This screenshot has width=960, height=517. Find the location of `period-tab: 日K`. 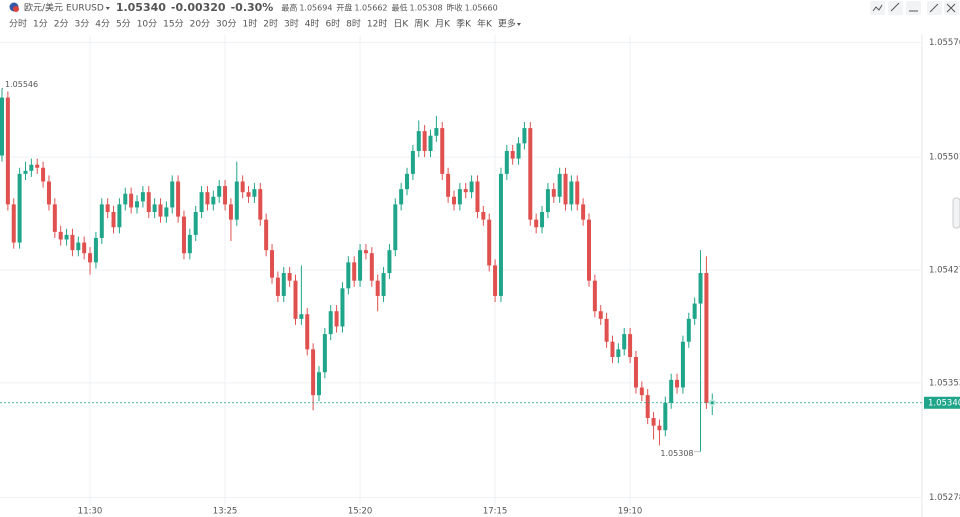

period-tab: 日K is located at coordinates (401, 24).